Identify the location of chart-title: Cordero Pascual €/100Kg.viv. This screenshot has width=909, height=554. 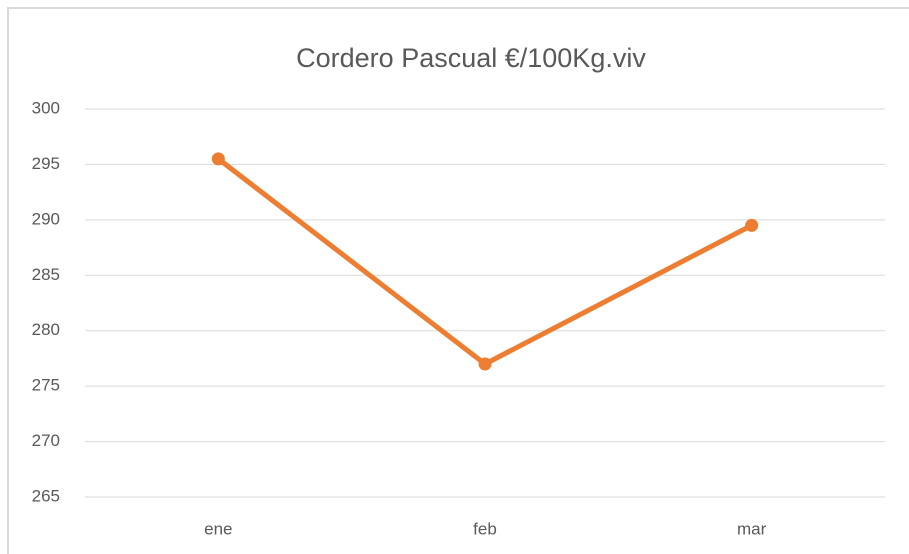
(471, 58).